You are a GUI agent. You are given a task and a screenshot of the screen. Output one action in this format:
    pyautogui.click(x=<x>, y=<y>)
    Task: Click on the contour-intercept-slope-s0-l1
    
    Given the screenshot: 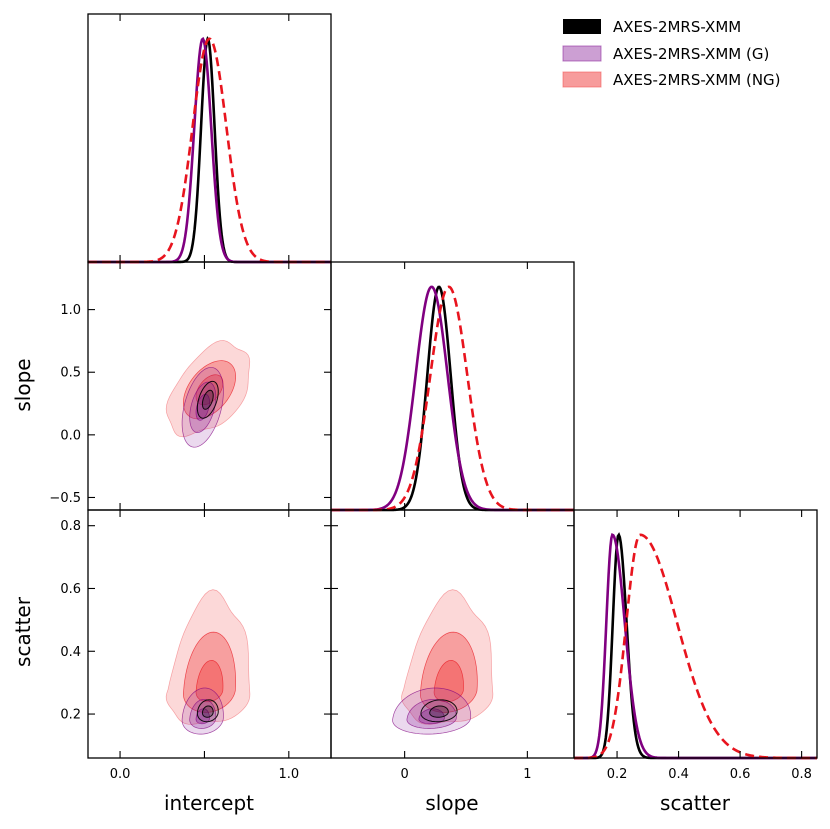 What is the action you would take?
    pyautogui.click(x=207, y=399)
    